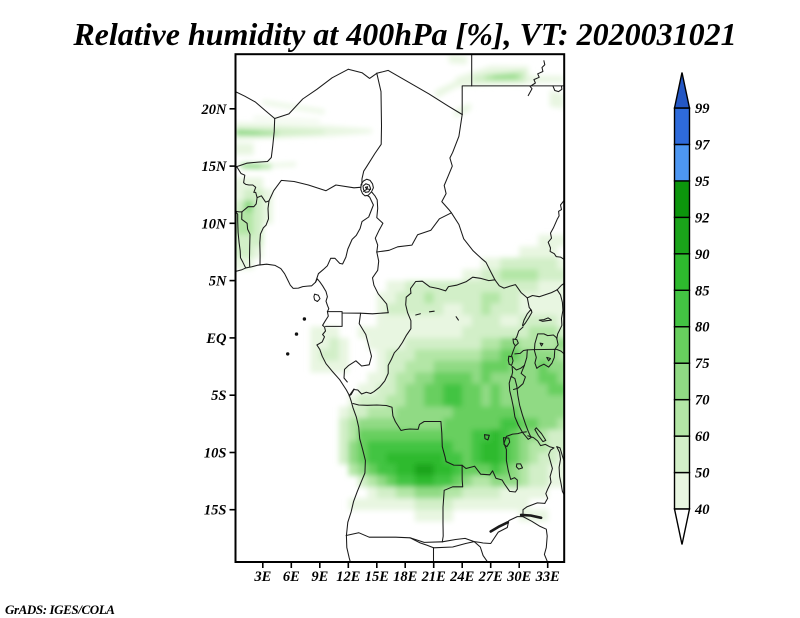 The image size is (800, 618). Describe the element at coordinates (702, 364) in the screenshot. I see `svg-text: 75` at that location.